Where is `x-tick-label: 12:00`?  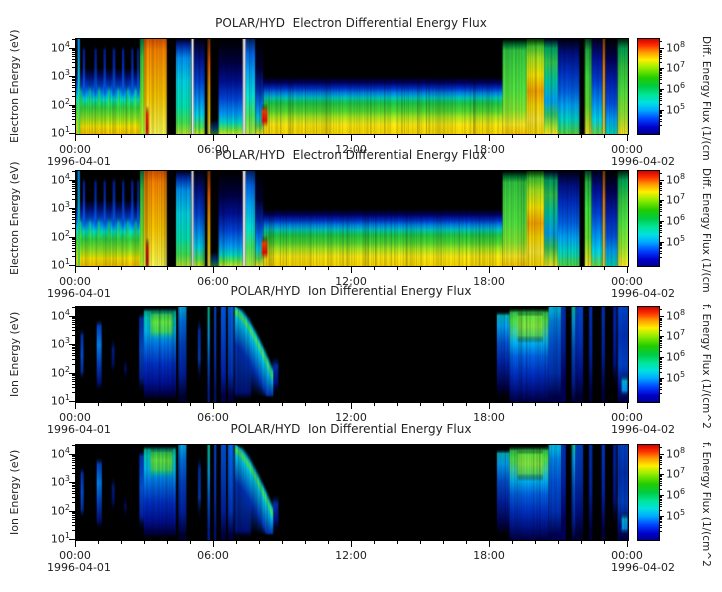
x-tick-label: 12:00 is located at coordinates (351, 417).